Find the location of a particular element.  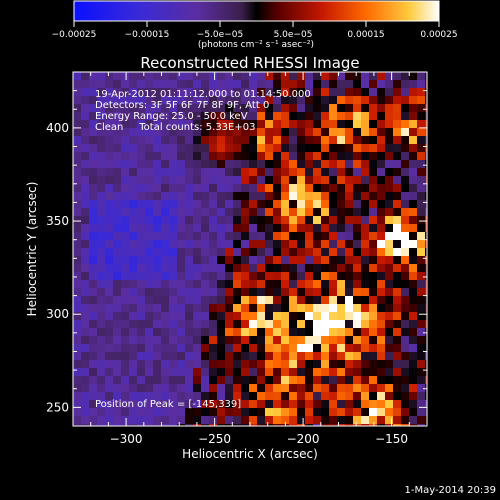

annotation-peak: Position of Peak = [-145,339] is located at coordinates (168, 404).